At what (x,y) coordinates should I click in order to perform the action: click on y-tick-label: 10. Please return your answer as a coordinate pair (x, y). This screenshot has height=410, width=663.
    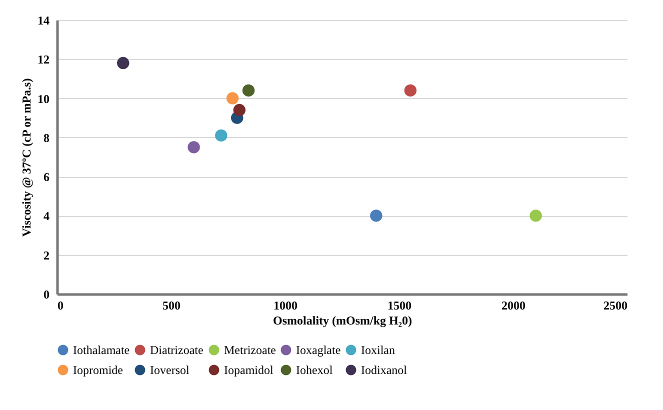
    Looking at the image, I should click on (44, 99).